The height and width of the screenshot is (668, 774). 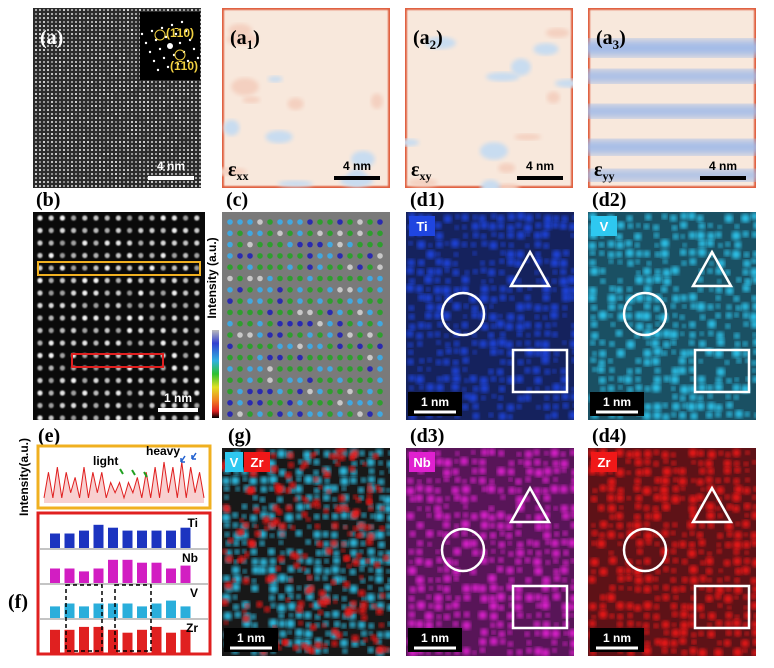 What do you see at coordinates (188, 61) in the screenshot?
I see `fft-spot` at bounding box center [188, 61].